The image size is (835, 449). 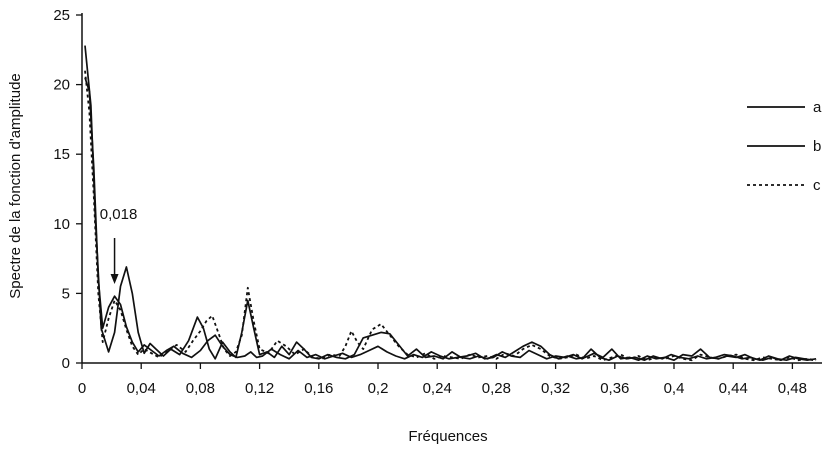 What do you see at coordinates (259, 388) in the screenshot?
I see `x-tick-label: 0,12` at bounding box center [259, 388].